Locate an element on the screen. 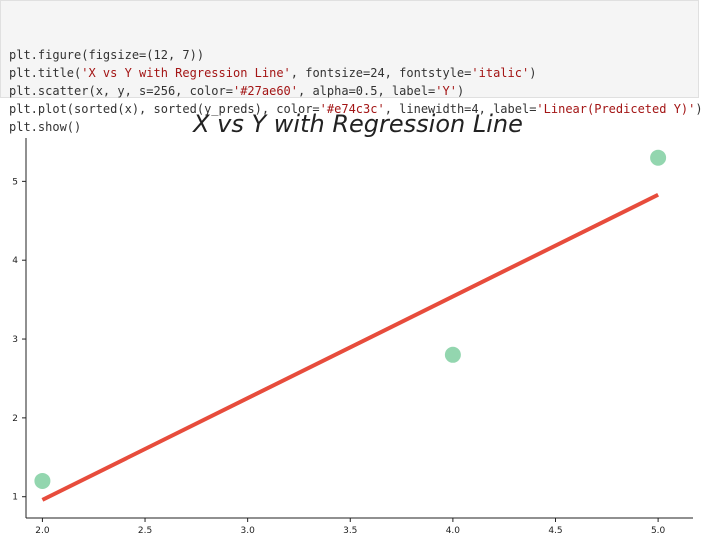 The image size is (701, 549). x-tick-label: 2.0 is located at coordinates (42, 531).